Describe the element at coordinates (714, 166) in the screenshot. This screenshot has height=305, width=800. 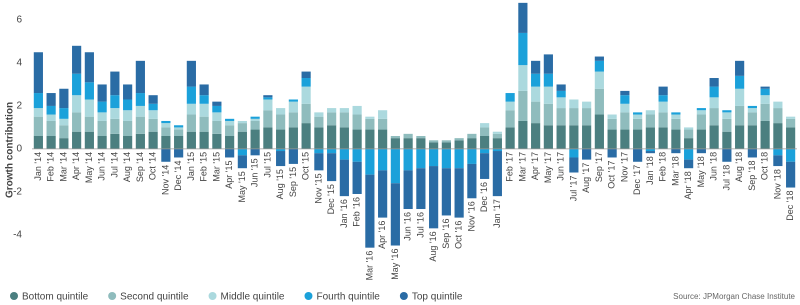
I see `x-tick-label: Jun '18` at that location.